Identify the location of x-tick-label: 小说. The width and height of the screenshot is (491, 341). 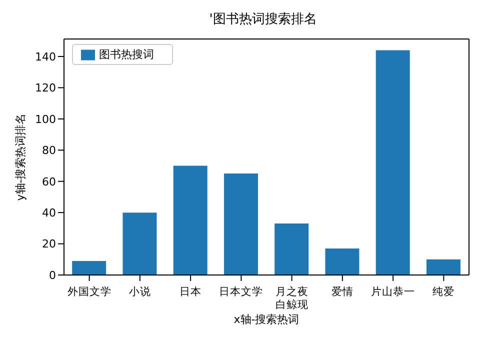
(139, 291).